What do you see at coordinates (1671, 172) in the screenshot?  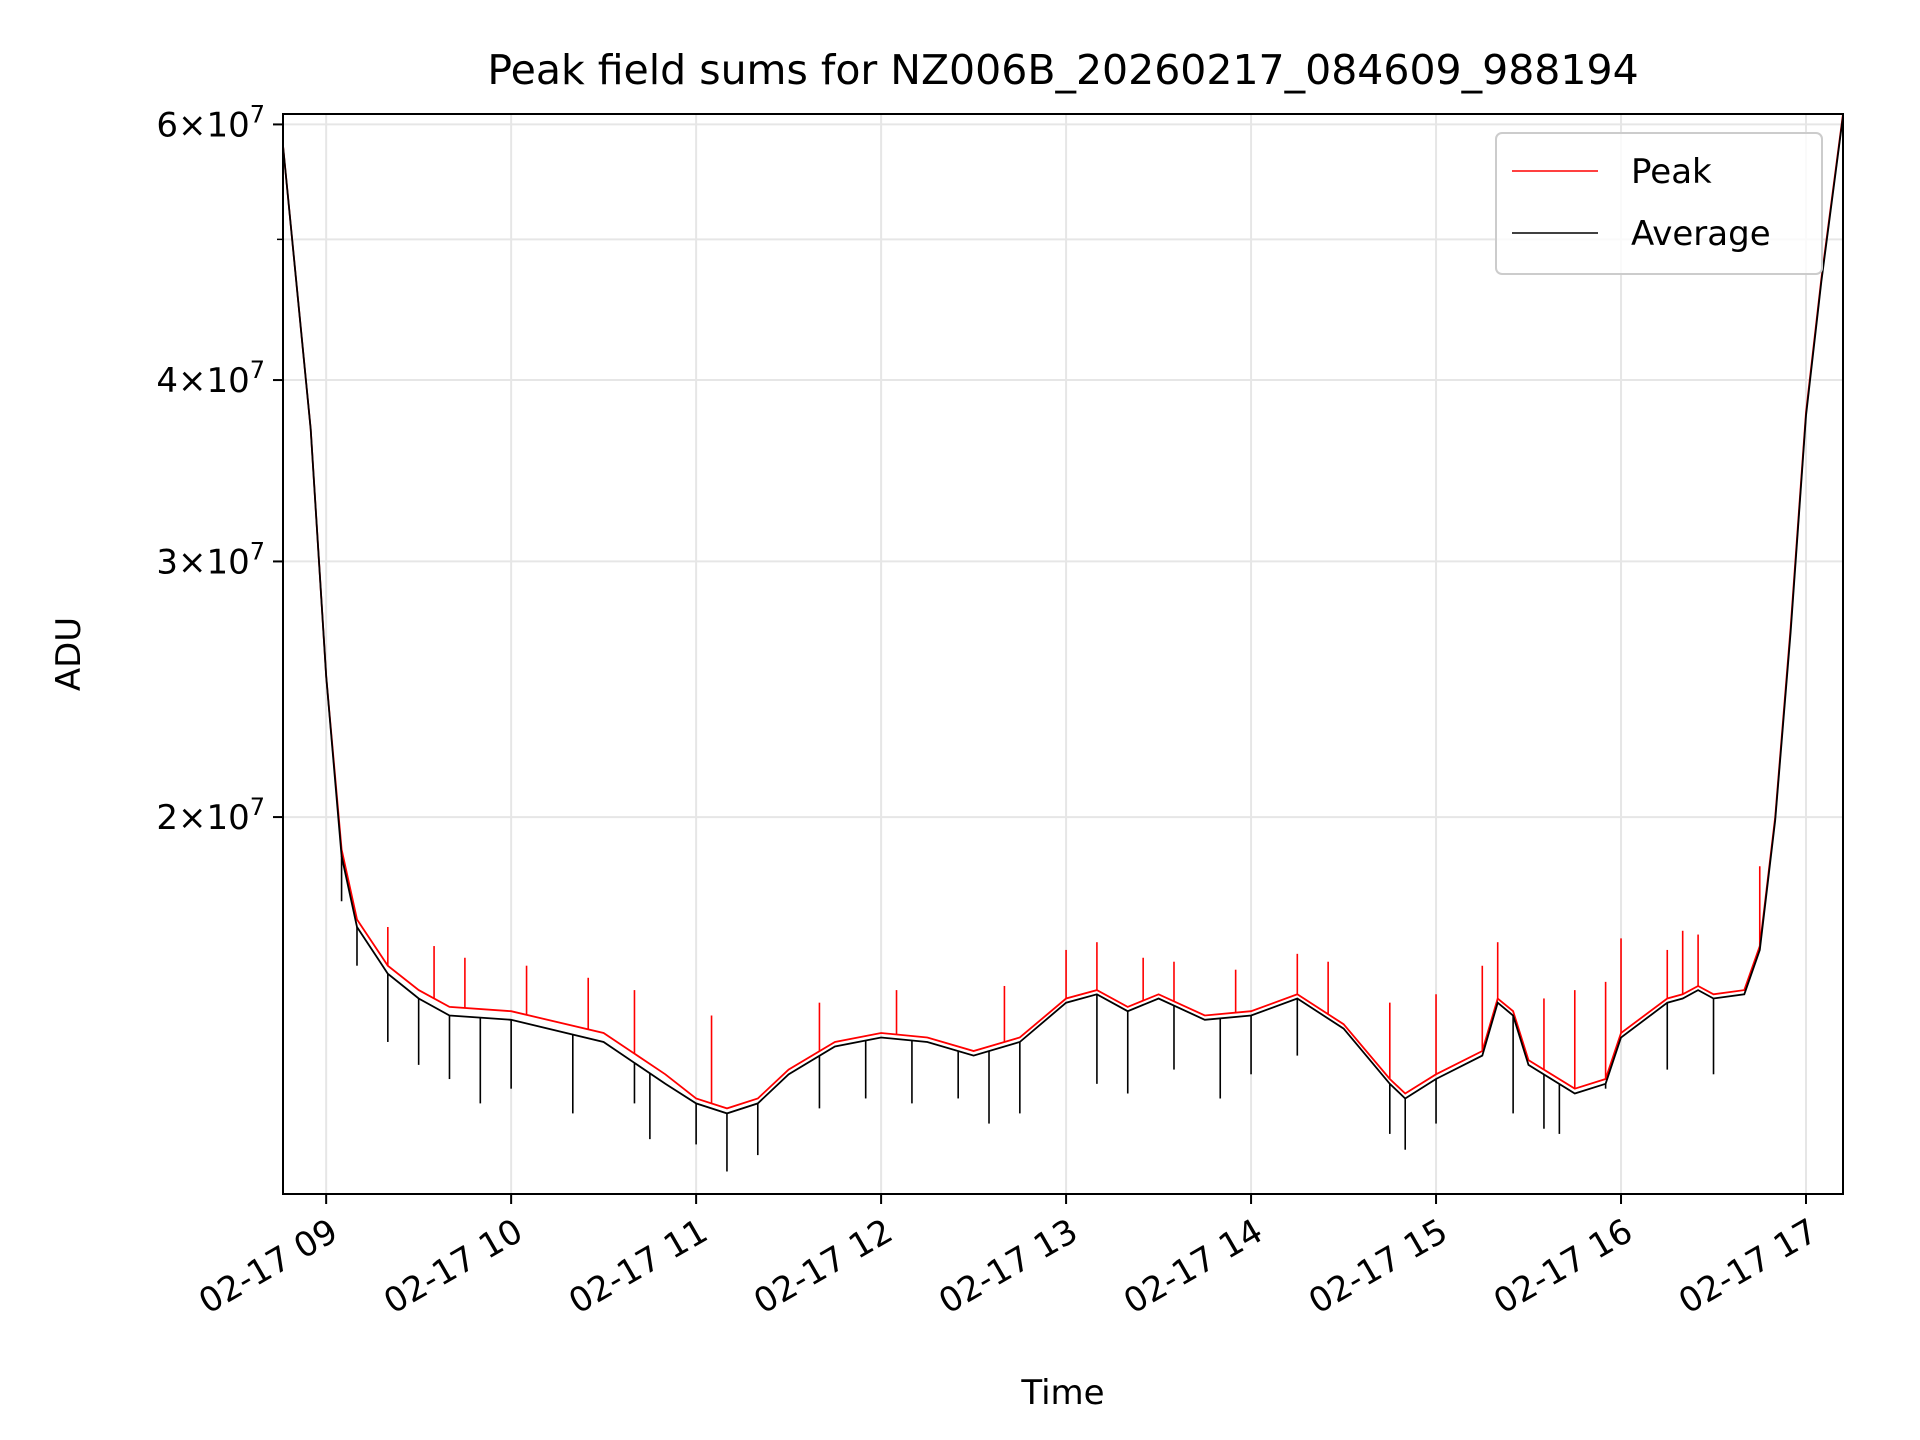 I see `legend-peak-label: Peak` at bounding box center [1671, 172].